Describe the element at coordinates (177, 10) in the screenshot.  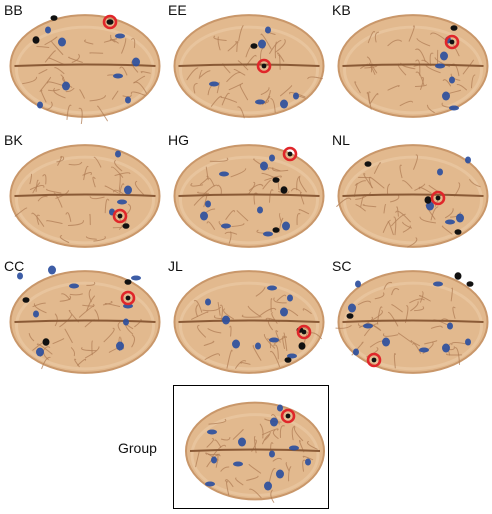
I see `panel-label: EE` at that location.